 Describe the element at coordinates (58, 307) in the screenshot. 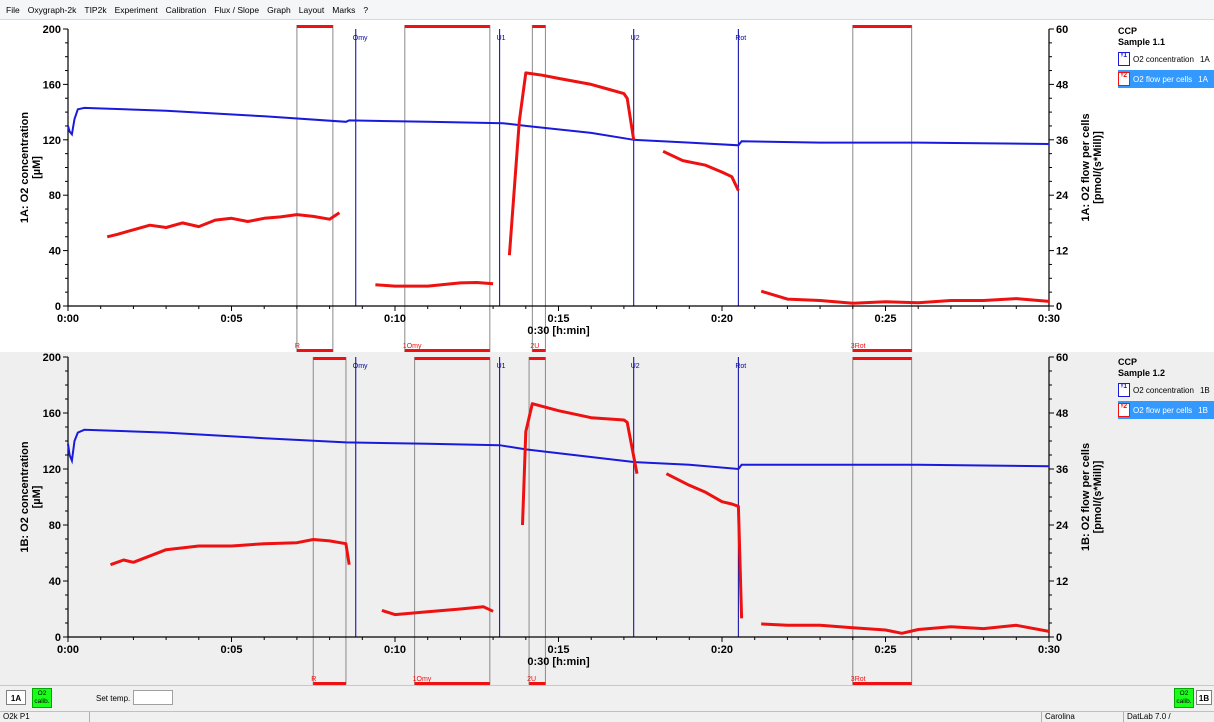

I see `y-tick-label: 0` at that location.